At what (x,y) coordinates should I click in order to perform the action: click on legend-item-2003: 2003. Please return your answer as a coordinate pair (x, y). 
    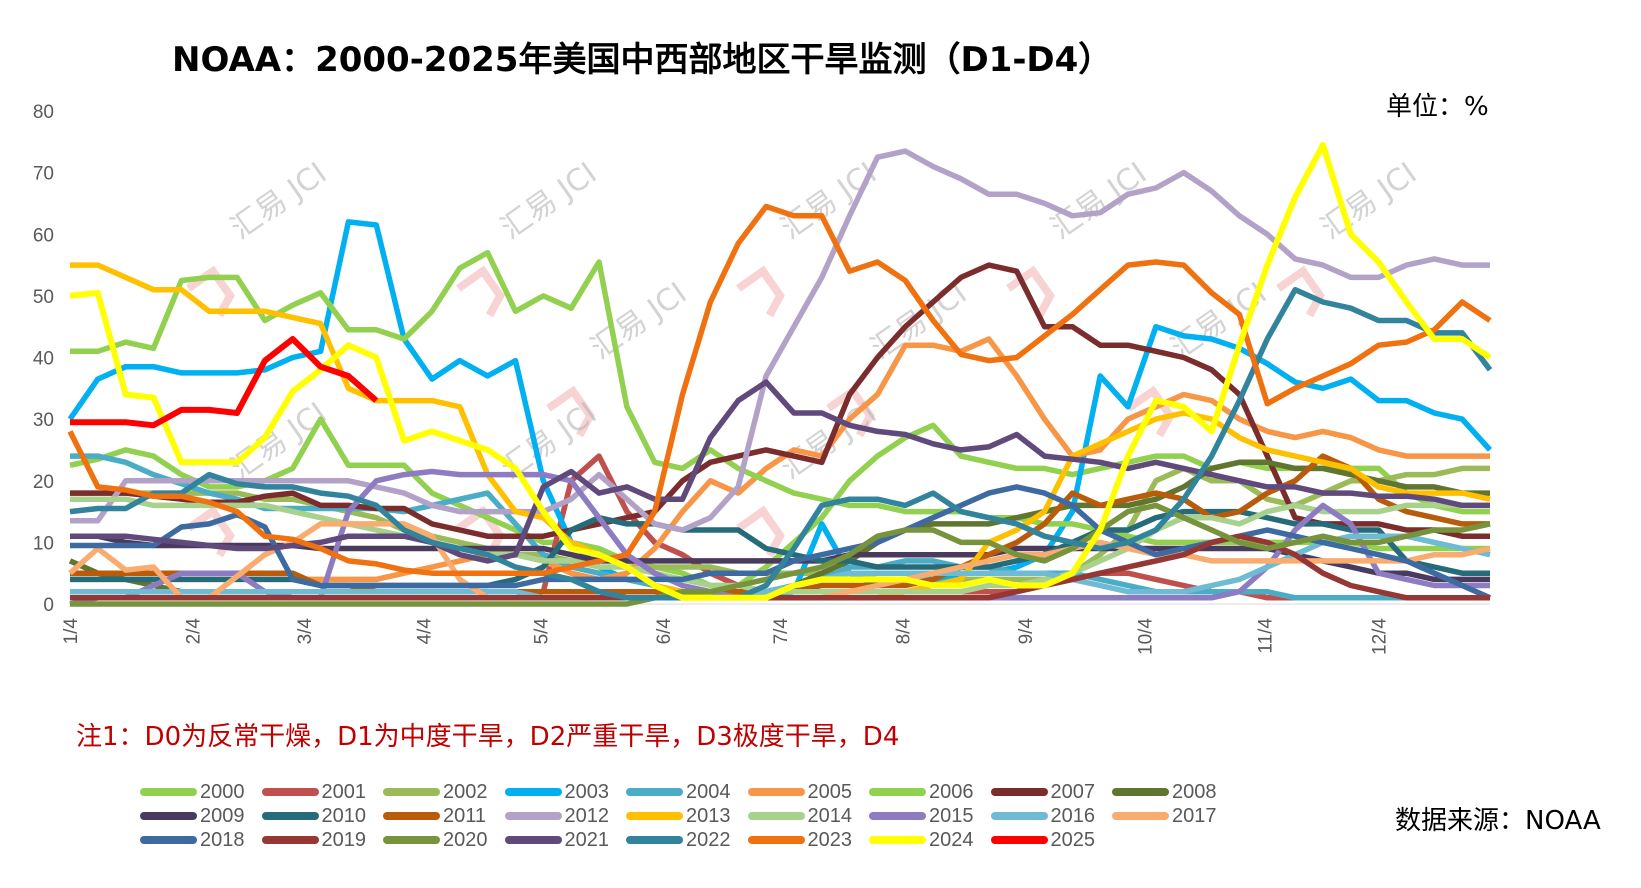
    Looking at the image, I should click on (557, 792).